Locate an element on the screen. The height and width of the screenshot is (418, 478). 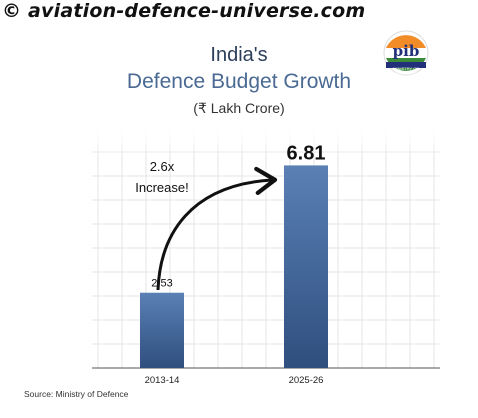
data-label-2013-14: 2.53 is located at coordinates (161, 284).